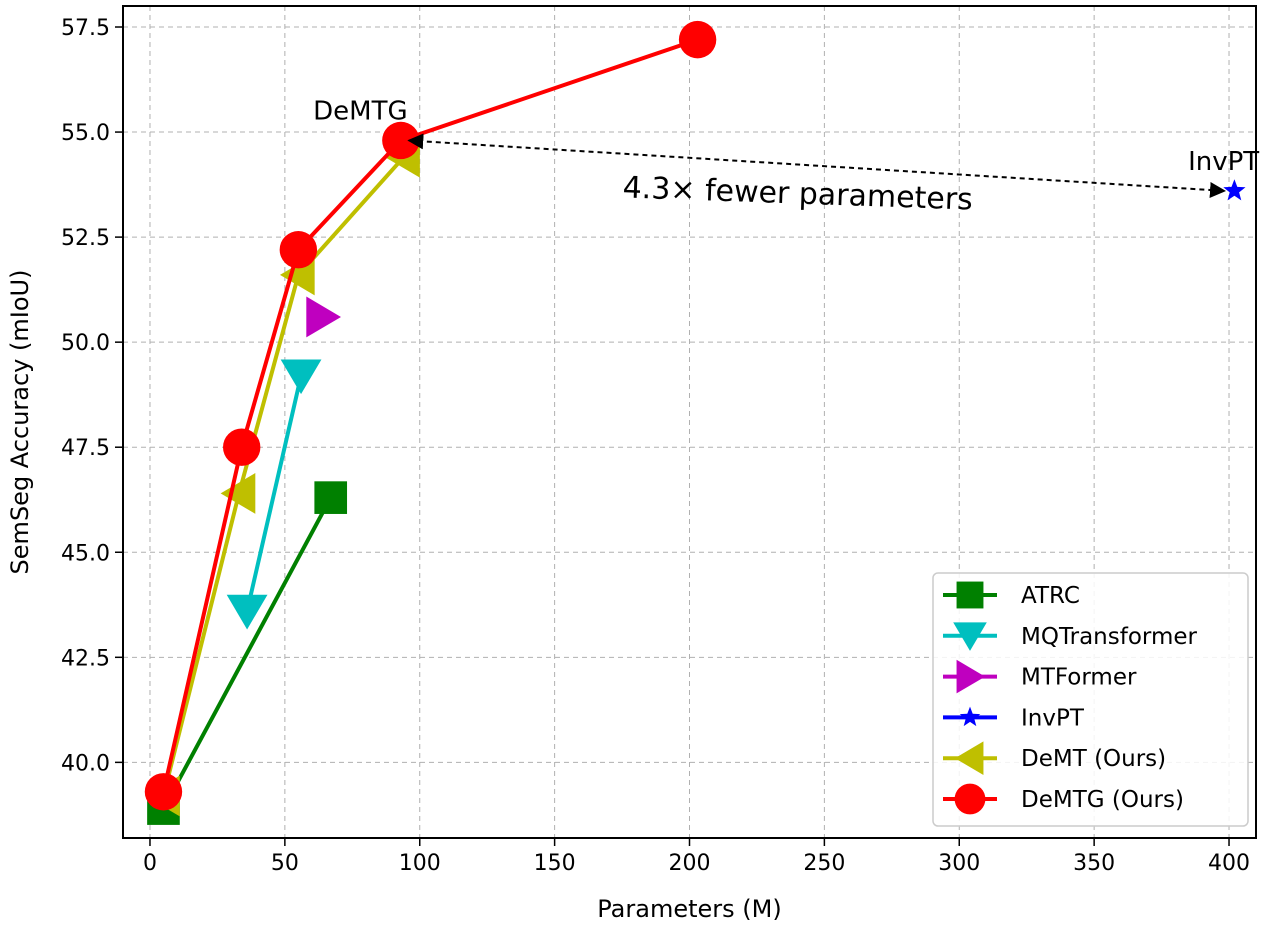 The height and width of the screenshot is (927, 1268). I want to click on legend-item: DeMTG (Ours), so click(1063, 799).